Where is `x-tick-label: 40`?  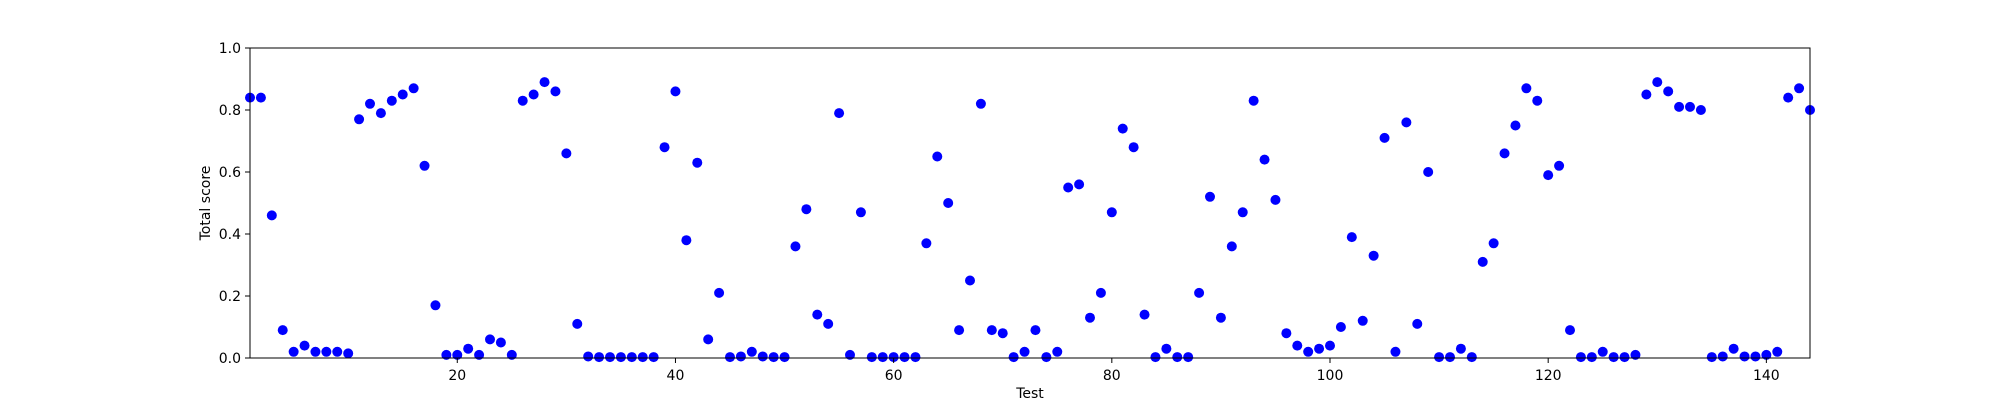 x-tick-label: 40 is located at coordinates (676, 376).